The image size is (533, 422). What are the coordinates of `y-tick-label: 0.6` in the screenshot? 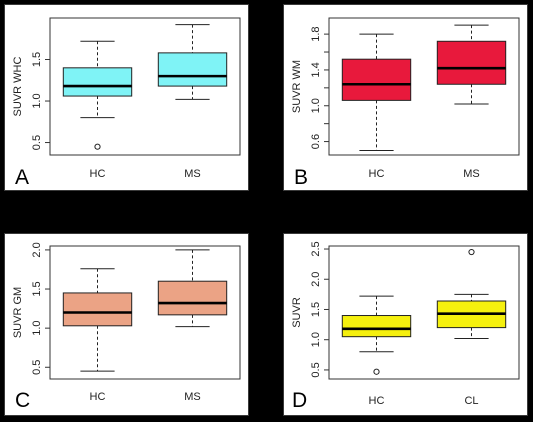 It's located at (316, 141).